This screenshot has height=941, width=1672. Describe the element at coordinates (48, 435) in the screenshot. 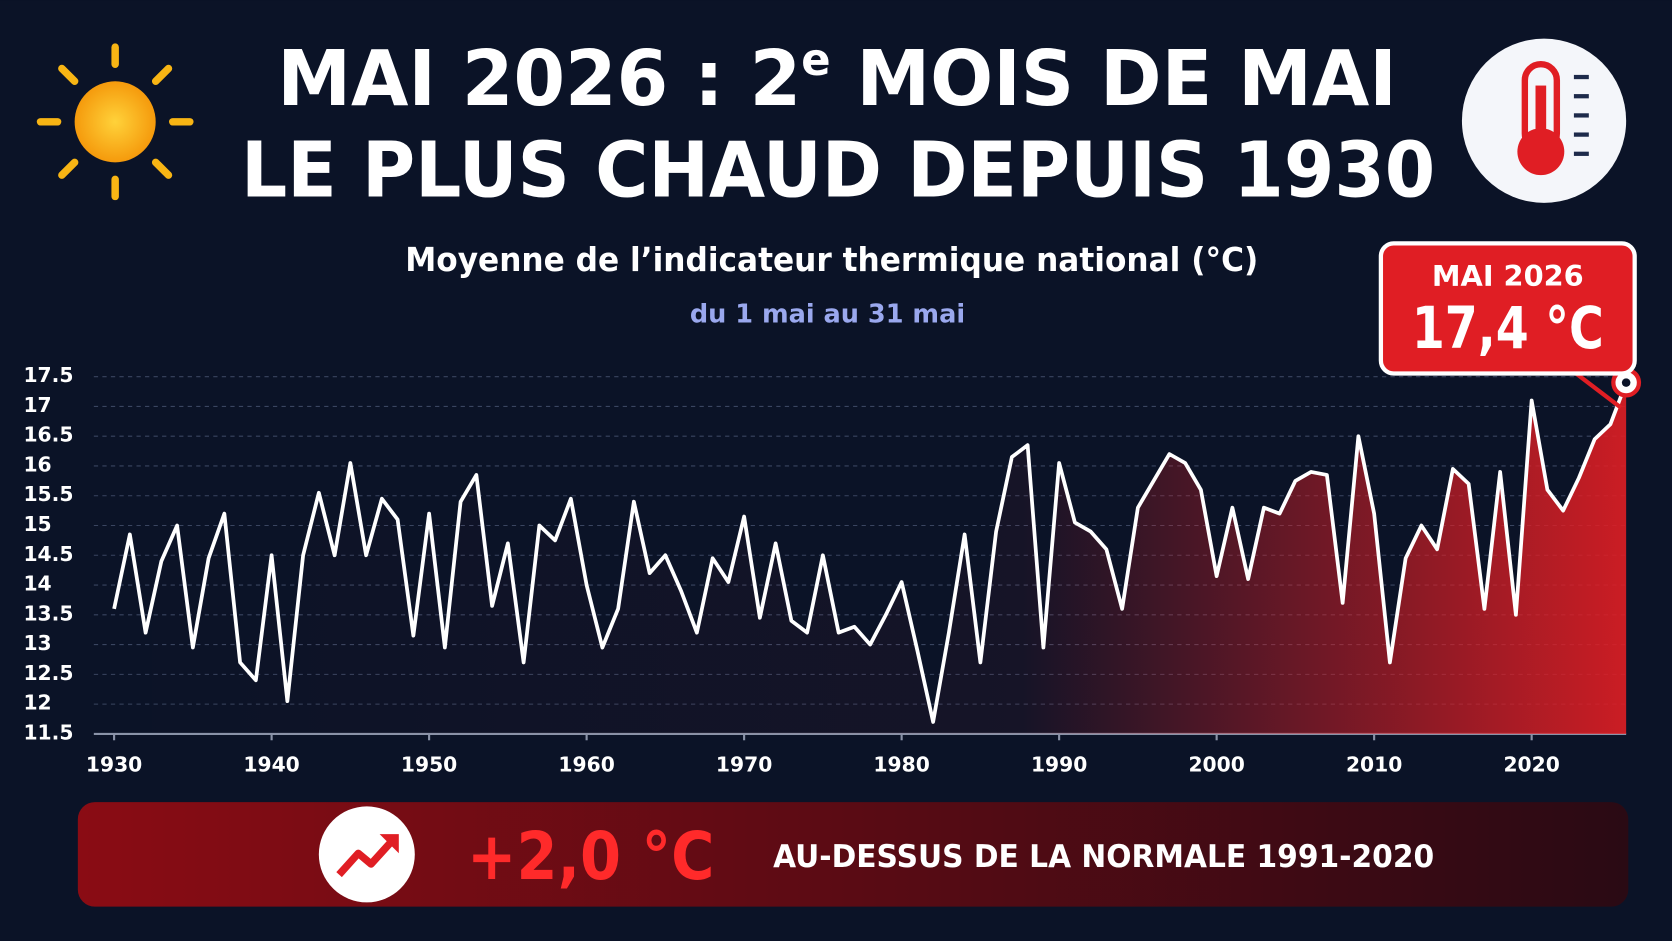

I see `y-tick-label: 16.5` at that location.